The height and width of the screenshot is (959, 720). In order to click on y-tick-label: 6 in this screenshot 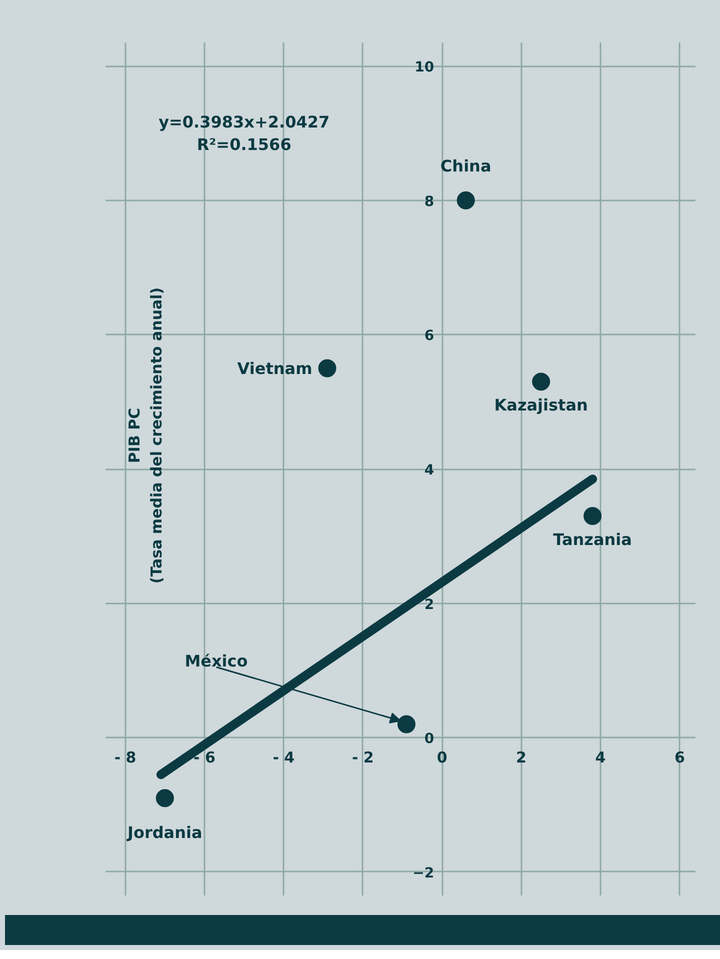, I will do `click(429, 336)`.